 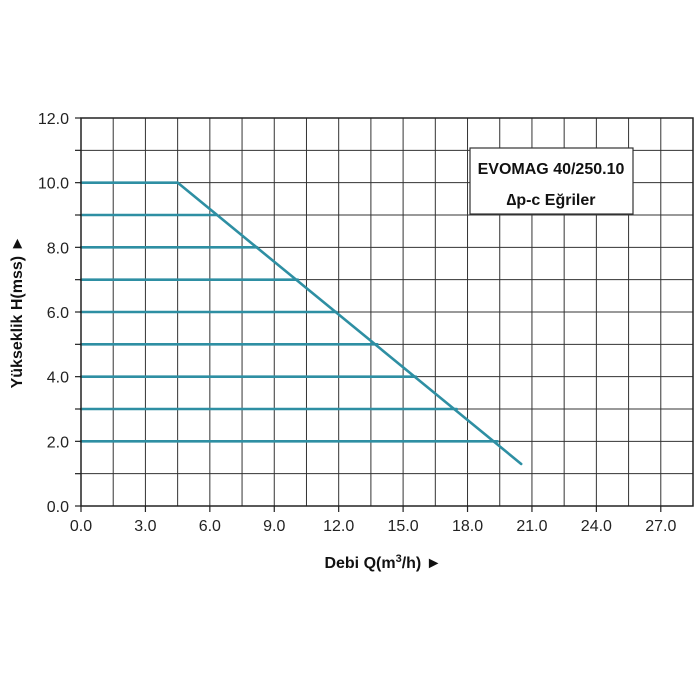 I want to click on x-tick-label: 0.0, so click(x=81, y=526).